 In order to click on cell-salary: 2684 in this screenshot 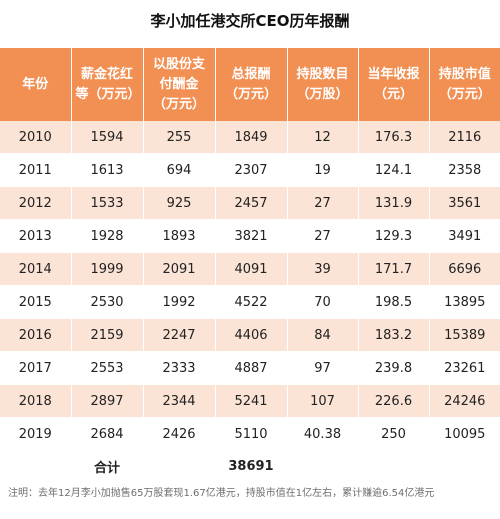, I will do `click(107, 434)`.